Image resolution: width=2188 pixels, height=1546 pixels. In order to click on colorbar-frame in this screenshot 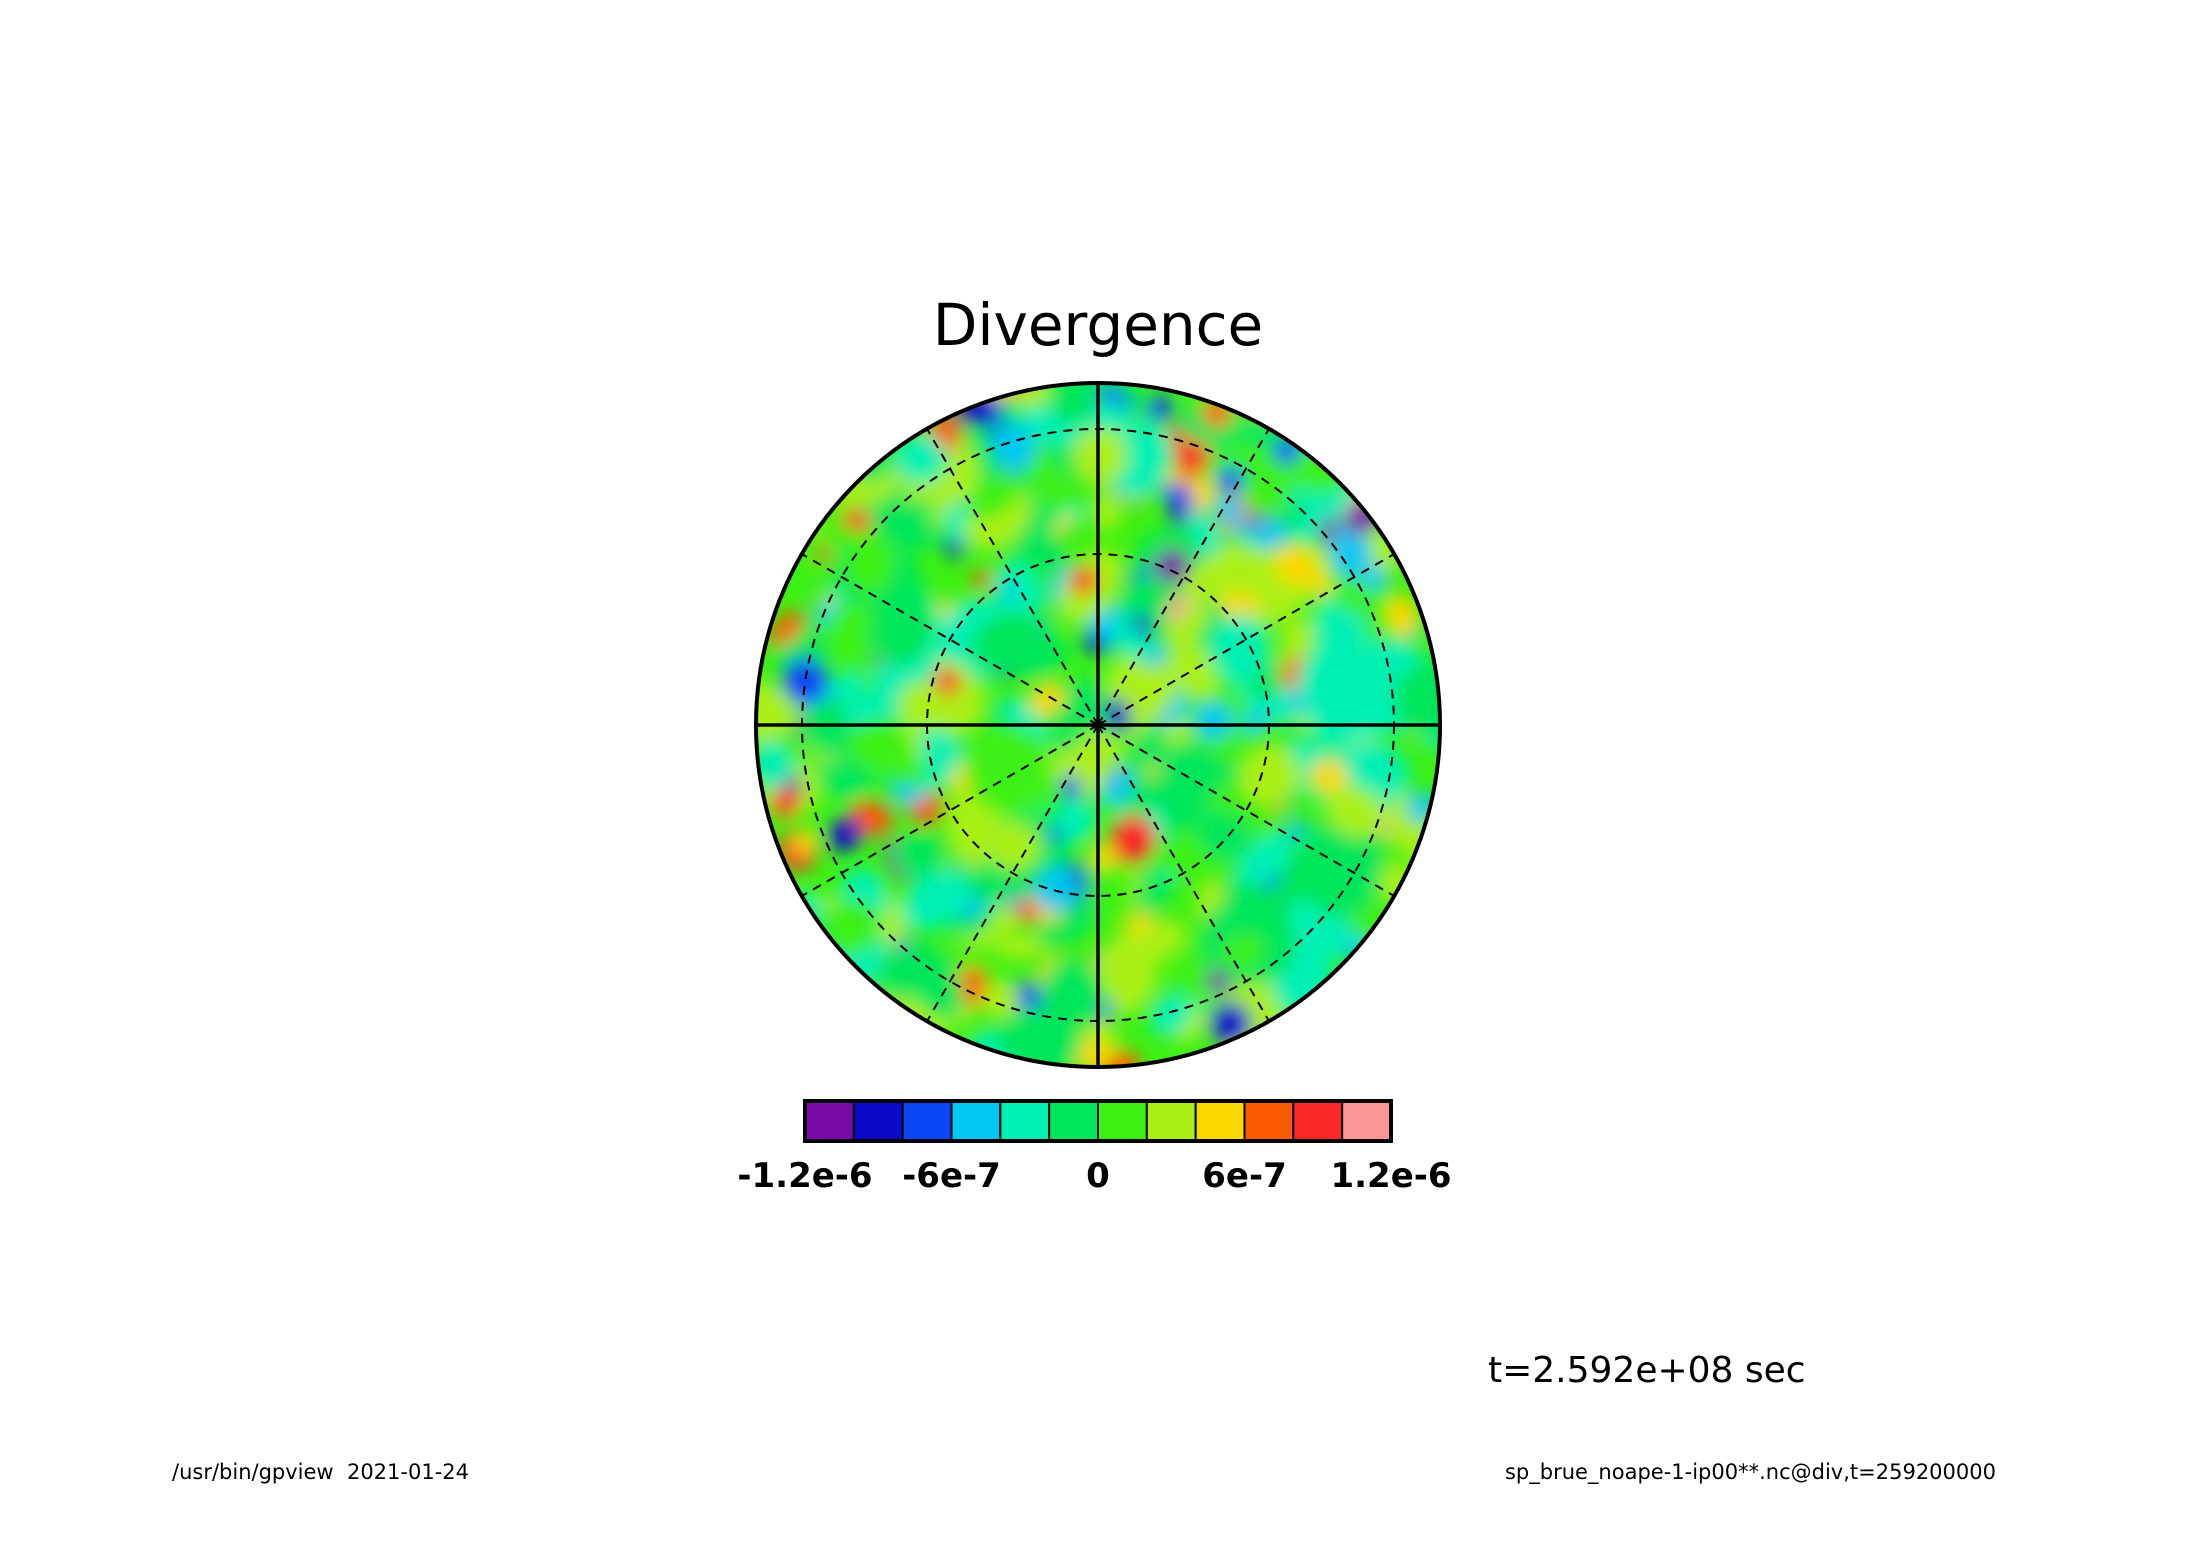, I will do `click(1098, 1121)`.